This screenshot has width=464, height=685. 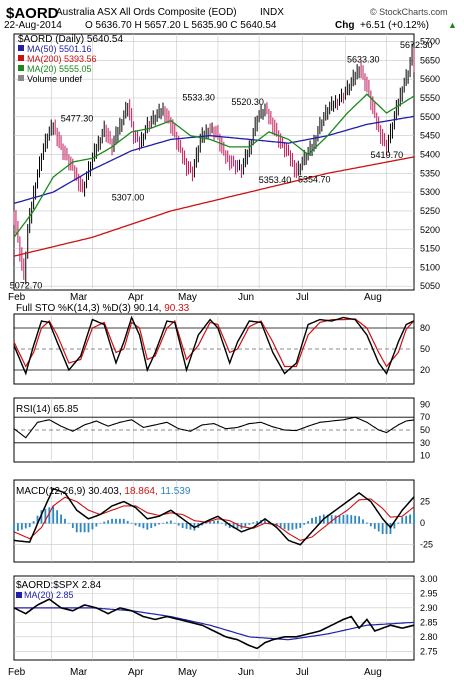 What do you see at coordinates (59, 69) in the screenshot?
I see `legend-entry: MA(20) 5555.05` at bounding box center [59, 69].